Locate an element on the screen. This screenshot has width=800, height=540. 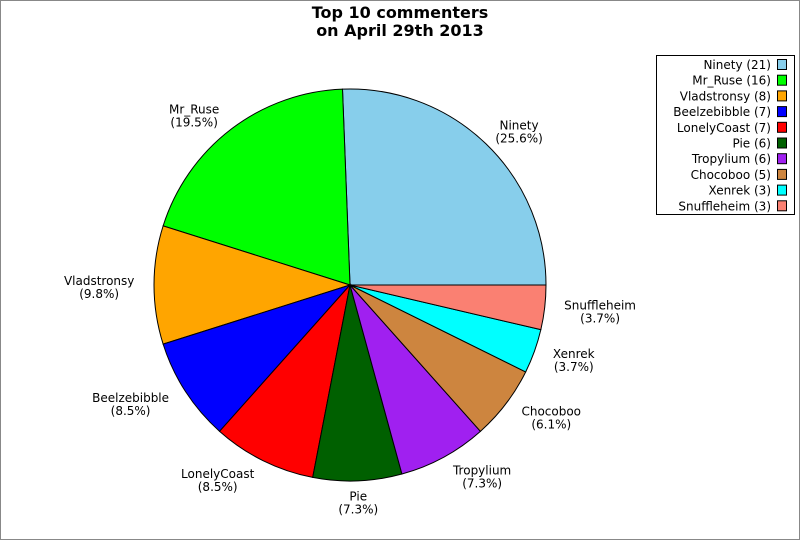
legend-label: Snuffleheim (3) is located at coordinates (724, 206).